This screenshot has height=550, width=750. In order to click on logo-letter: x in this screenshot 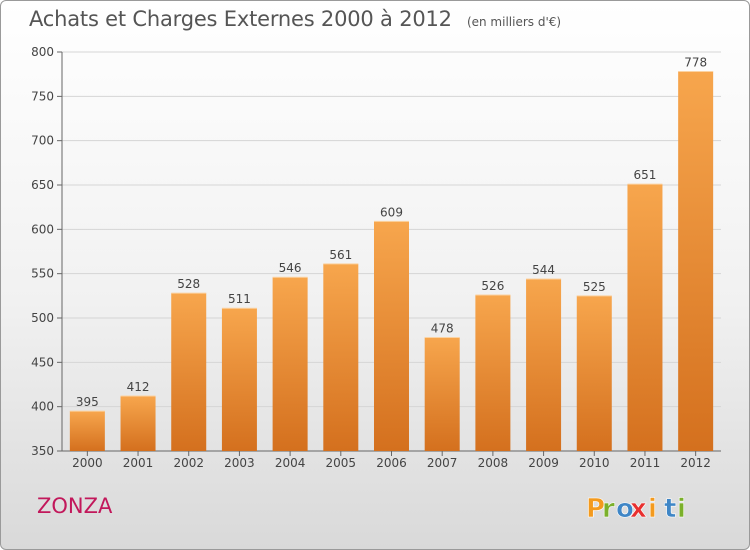, I will do `click(638, 509)`.